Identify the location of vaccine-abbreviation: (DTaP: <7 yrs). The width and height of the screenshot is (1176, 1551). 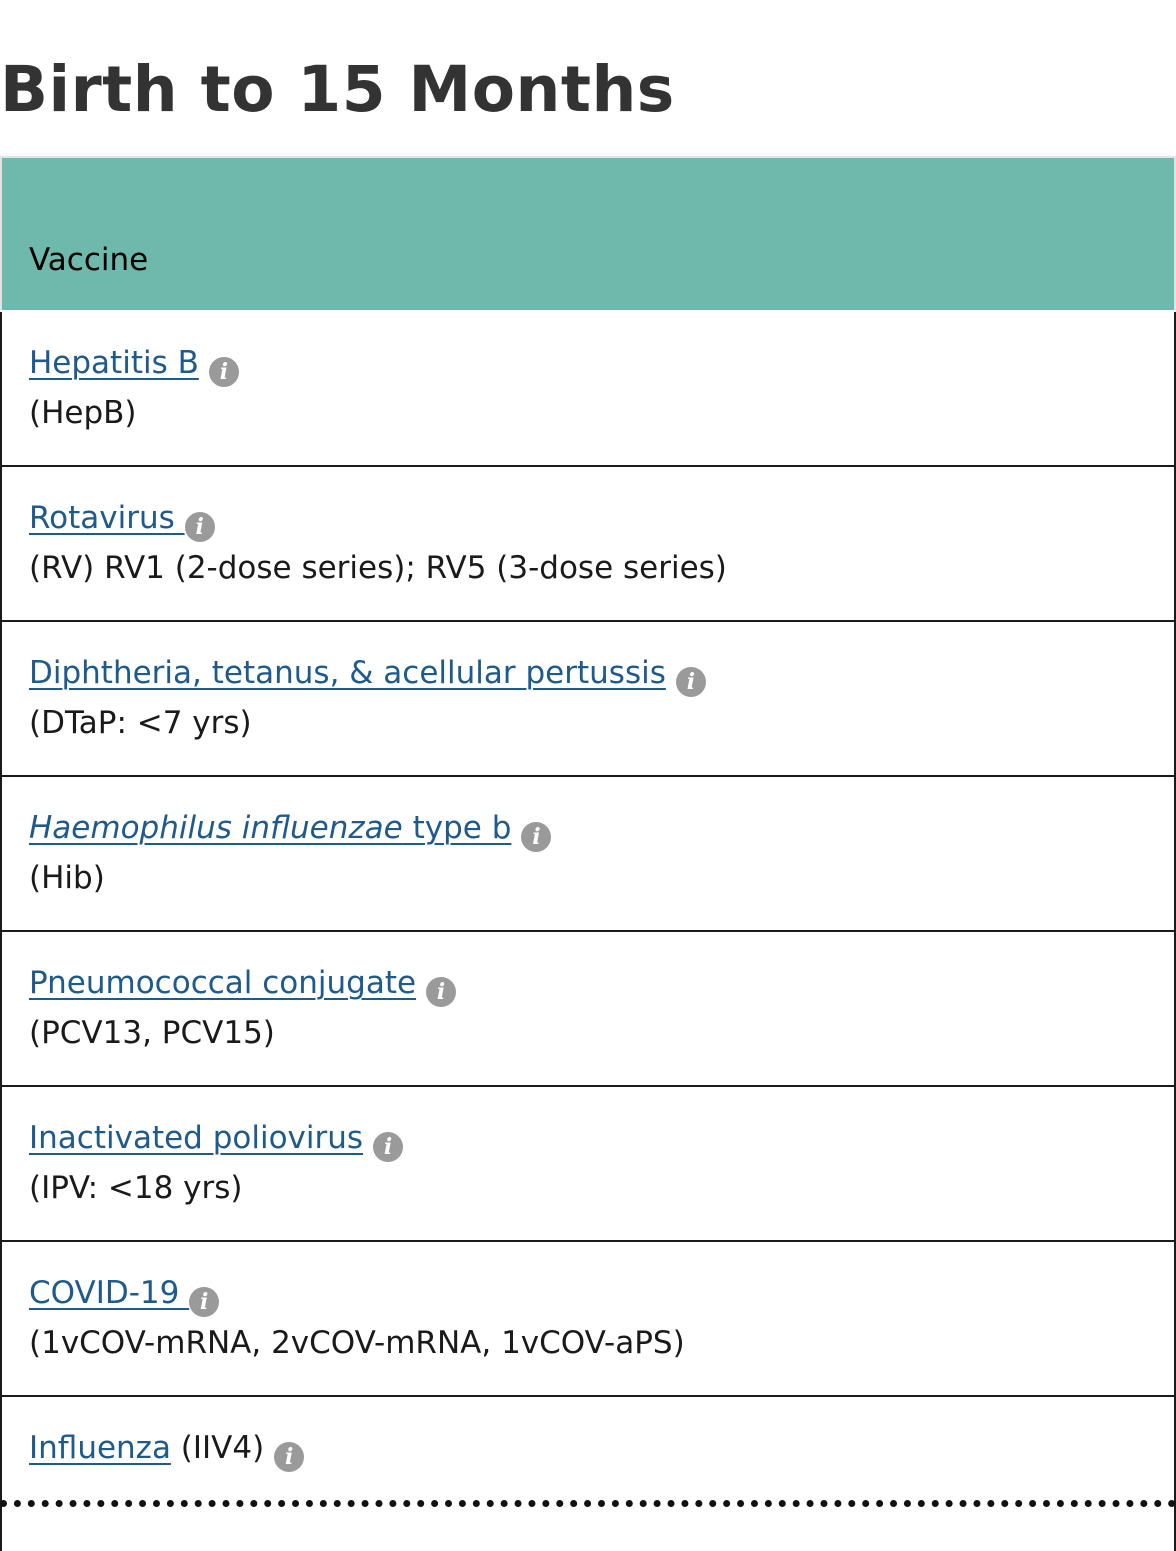
(140, 723).